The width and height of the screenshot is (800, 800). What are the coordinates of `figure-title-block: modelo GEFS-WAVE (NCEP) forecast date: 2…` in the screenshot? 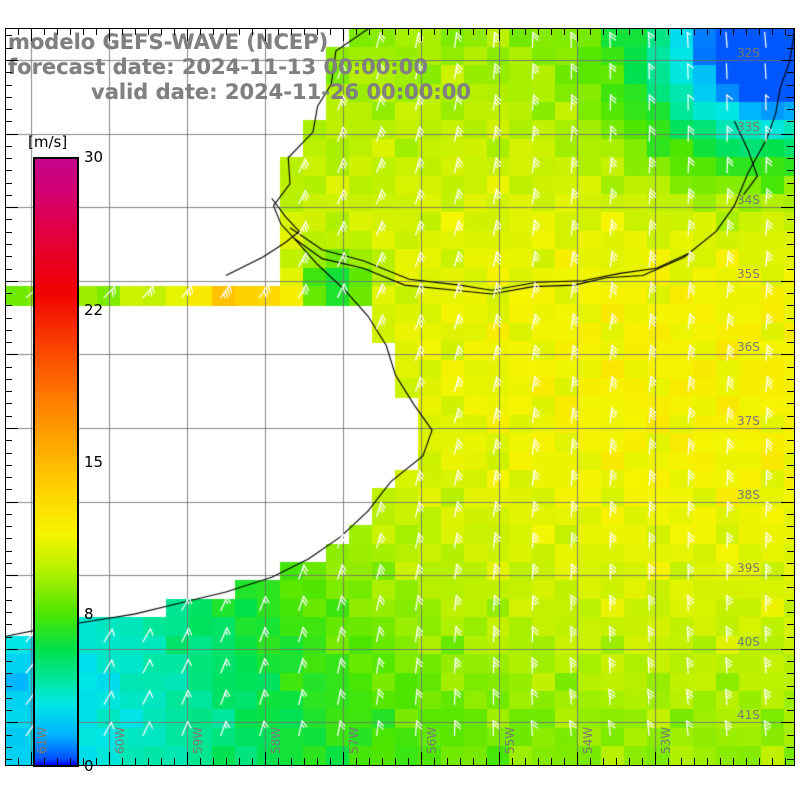 It's located at (268, 67).